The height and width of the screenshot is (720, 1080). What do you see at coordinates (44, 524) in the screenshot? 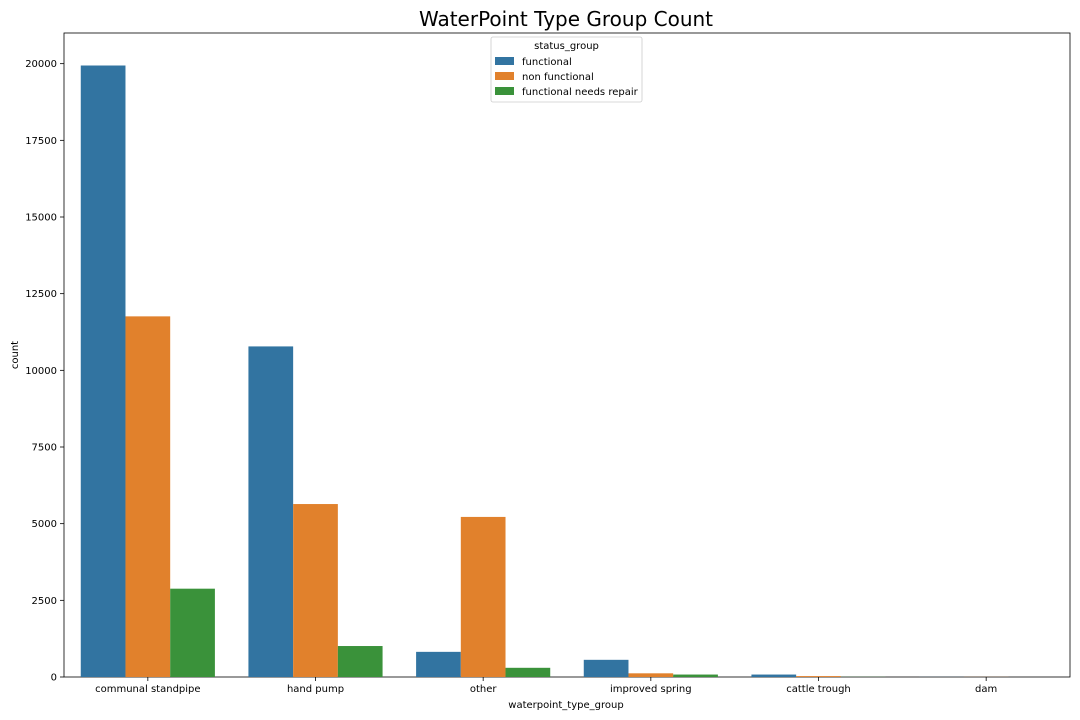
I see `y-tick-label: 5000` at bounding box center [44, 524].